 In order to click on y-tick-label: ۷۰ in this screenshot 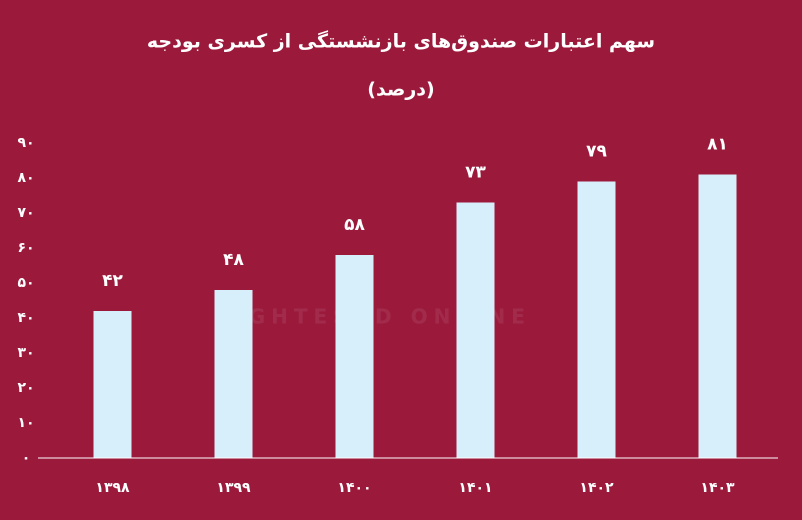, I will do `click(25, 213)`.